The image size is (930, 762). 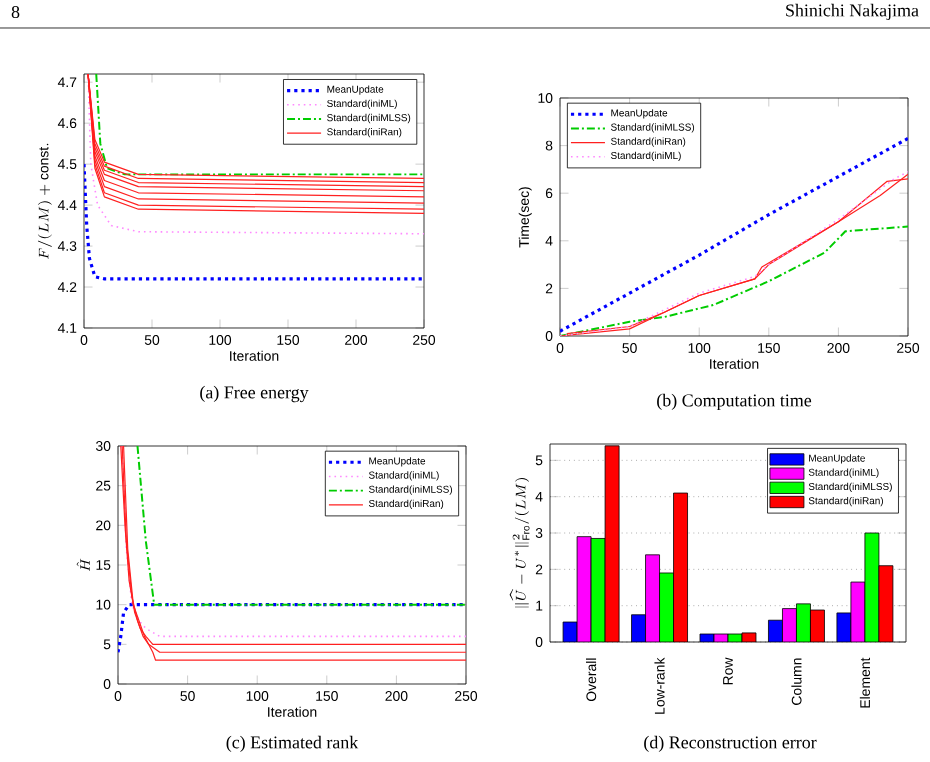 I want to click on text: (a) Free energy, so click(x=254, y=394).